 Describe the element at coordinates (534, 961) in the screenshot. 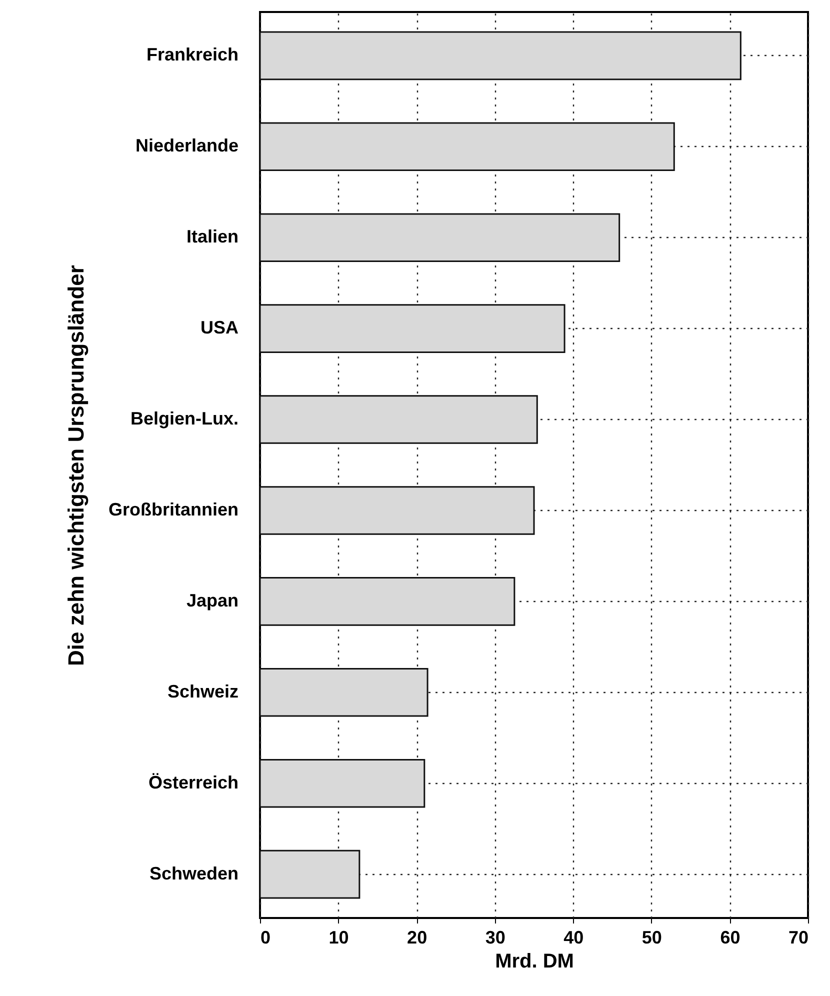

I see `x-axis-title: Mrd. DM` at that location.